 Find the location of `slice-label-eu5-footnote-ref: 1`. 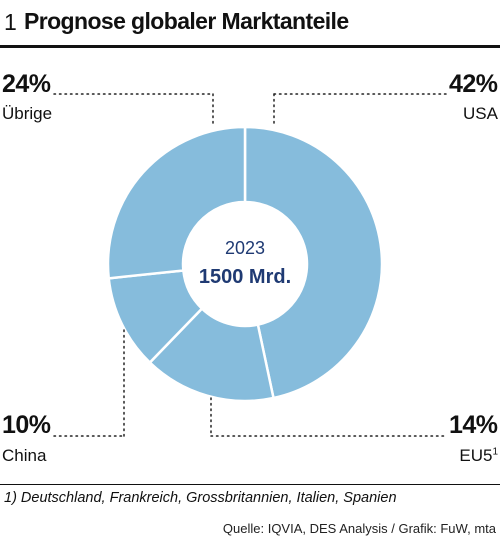

slice-label-eu5-footnote-ref: 1 is located at coordinates (495, 452).